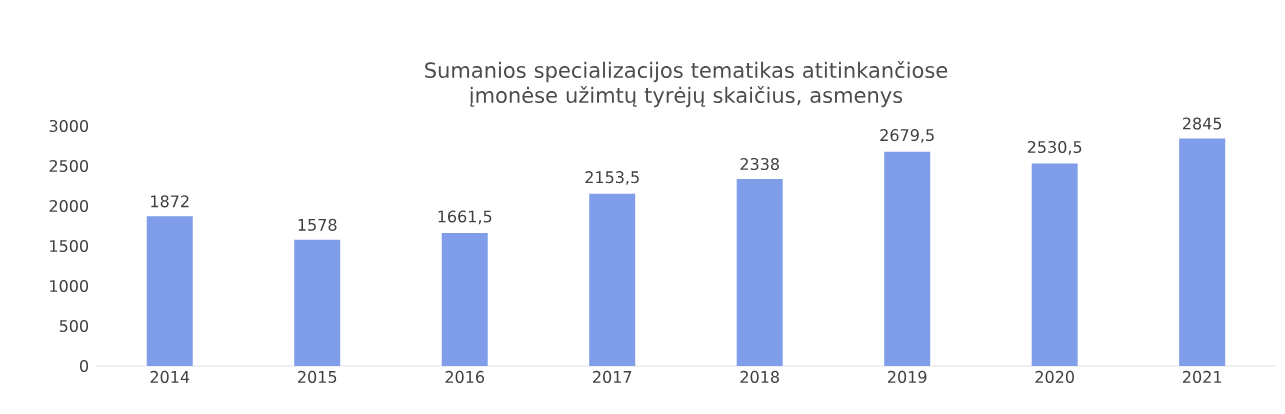 This screenshot has width=1285, height=414. Describe the element at coordinates (1202, 123) in the screenshot. I see `data-label: 2845` at that location.